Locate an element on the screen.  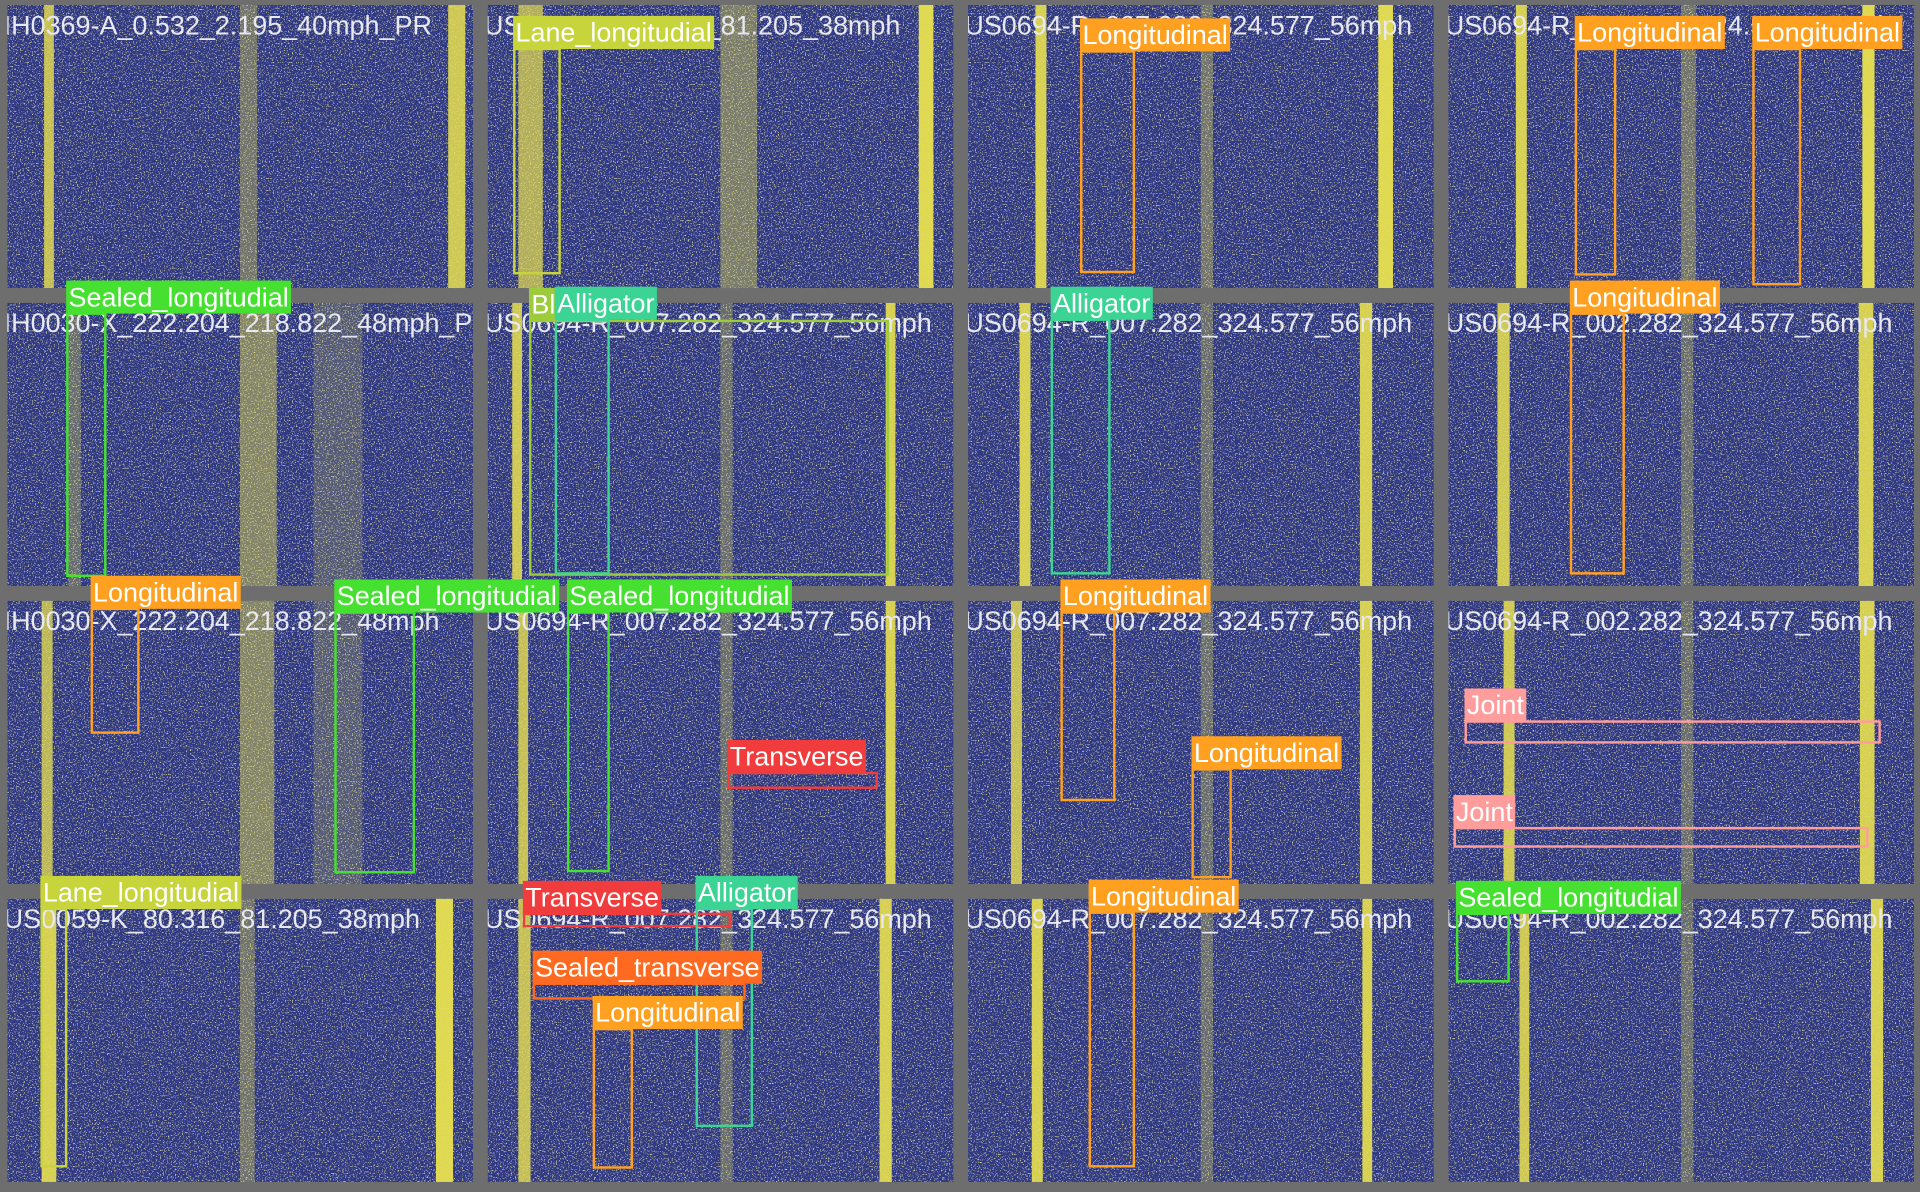
tile-title: IH0369-A_0.532_2.195_40mph_PR is located at coordinates (218, 25).